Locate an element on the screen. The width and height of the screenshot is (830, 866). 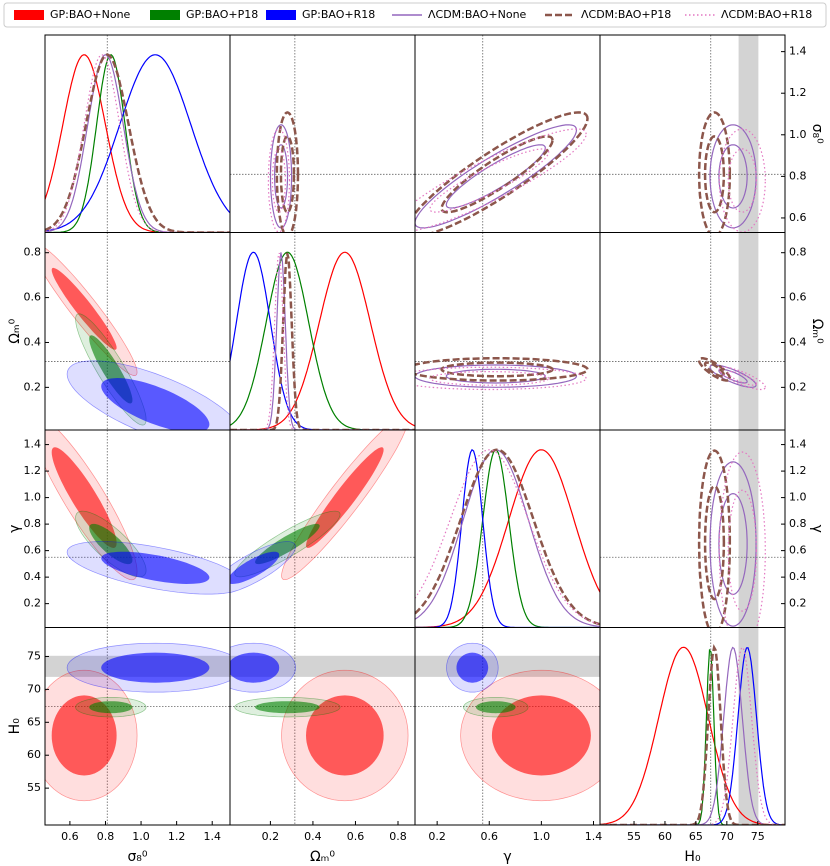
y-axis-label: H₀ is located at coordinates (15, 726).